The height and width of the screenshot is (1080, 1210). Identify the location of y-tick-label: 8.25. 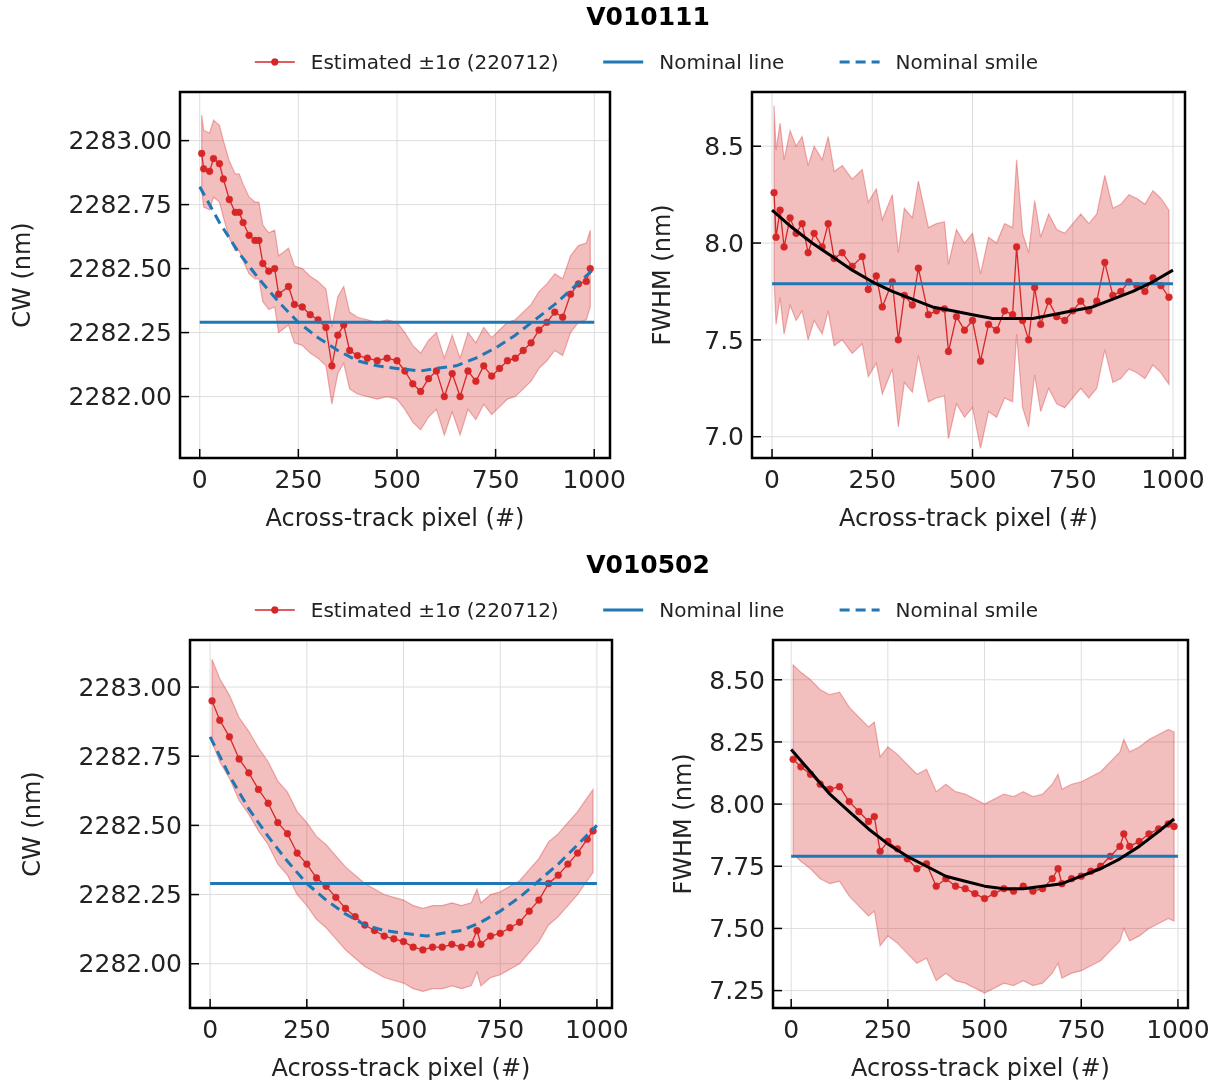
(737, 742).